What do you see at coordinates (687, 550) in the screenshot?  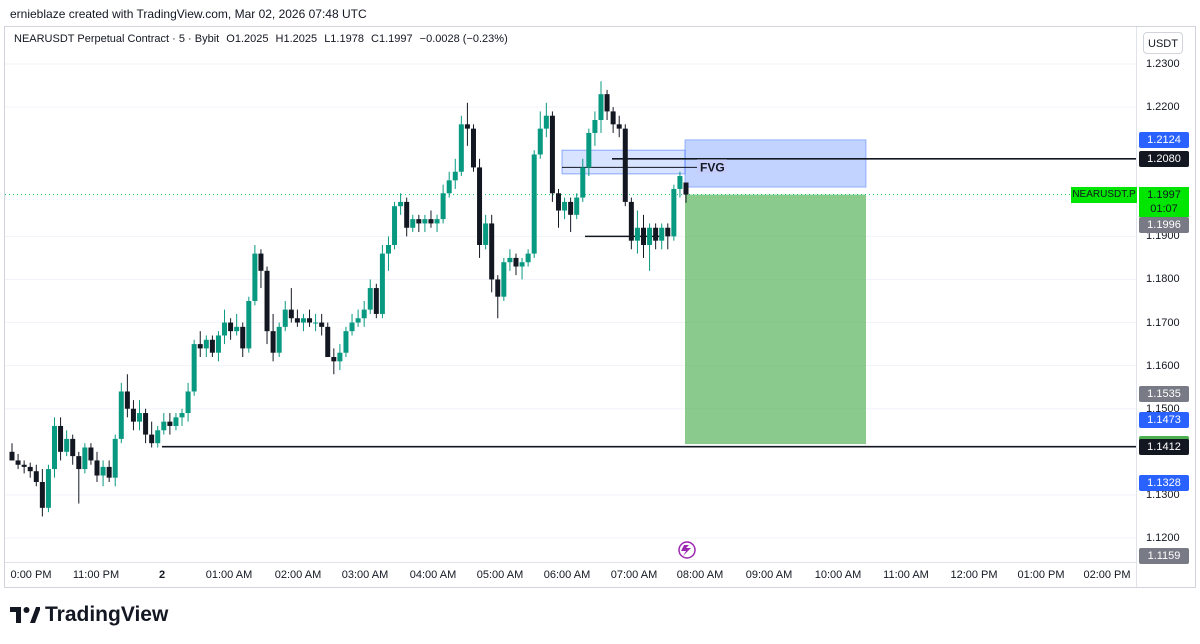 I see `lightning-icon` at bounding box center [687, 550].